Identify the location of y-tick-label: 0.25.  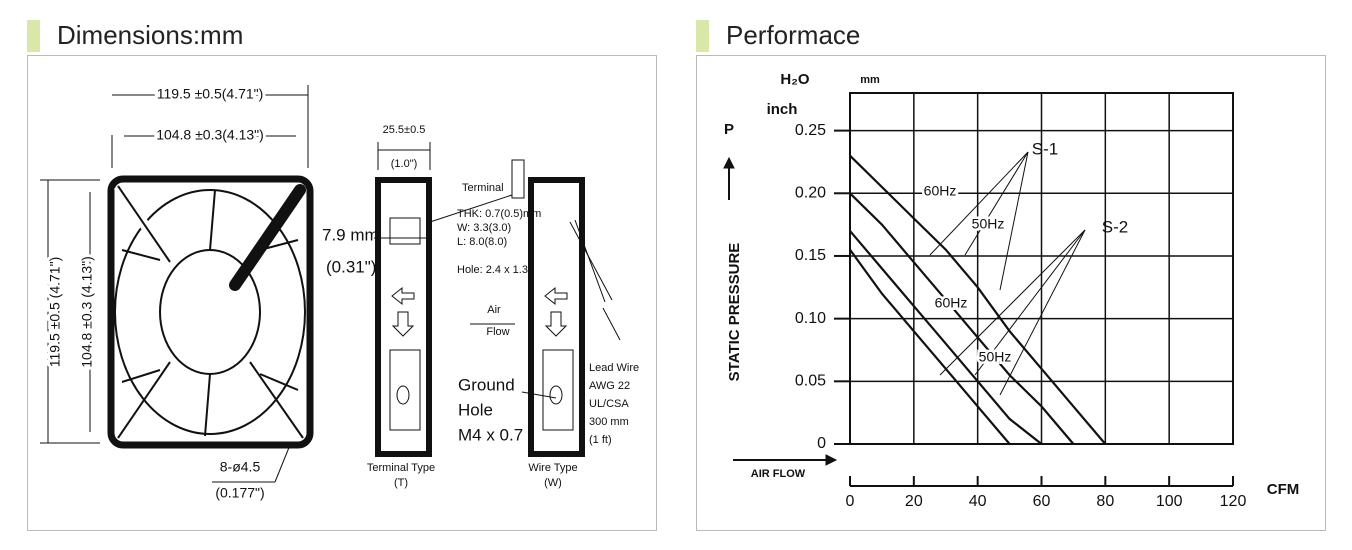
(810, 130).